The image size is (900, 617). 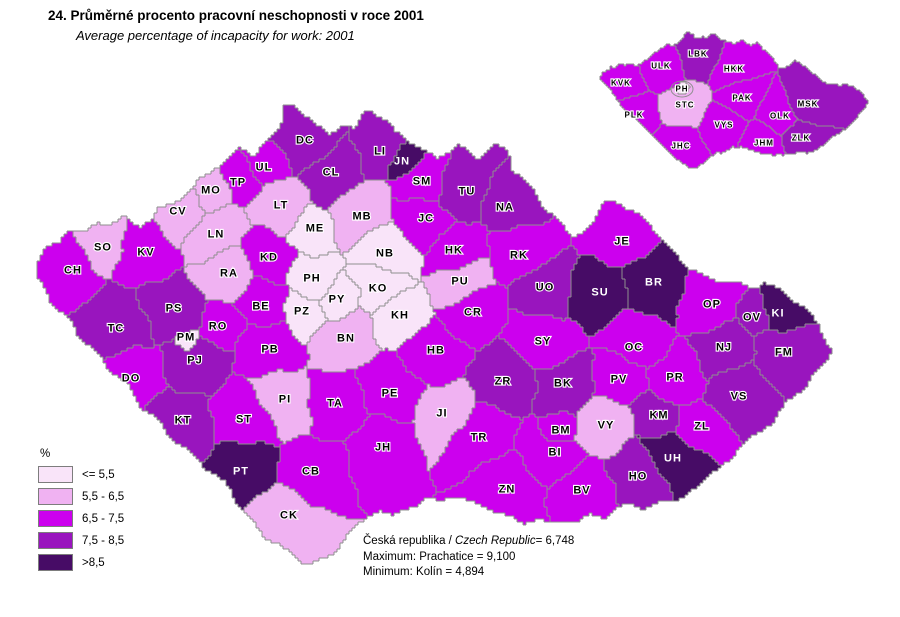 What do you see at coordinates (752, 318) in the screenshot?
I see `district-label-OV: OV` at bounding box center [752, 318].